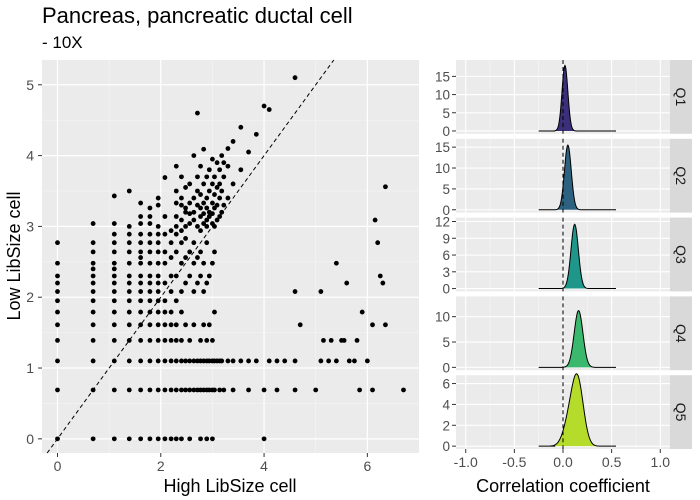  Describe the element at coordinates (197, 15) in the screenshot. I see `figure-title: Pancreas, pancreatic ductal cell` at that location.